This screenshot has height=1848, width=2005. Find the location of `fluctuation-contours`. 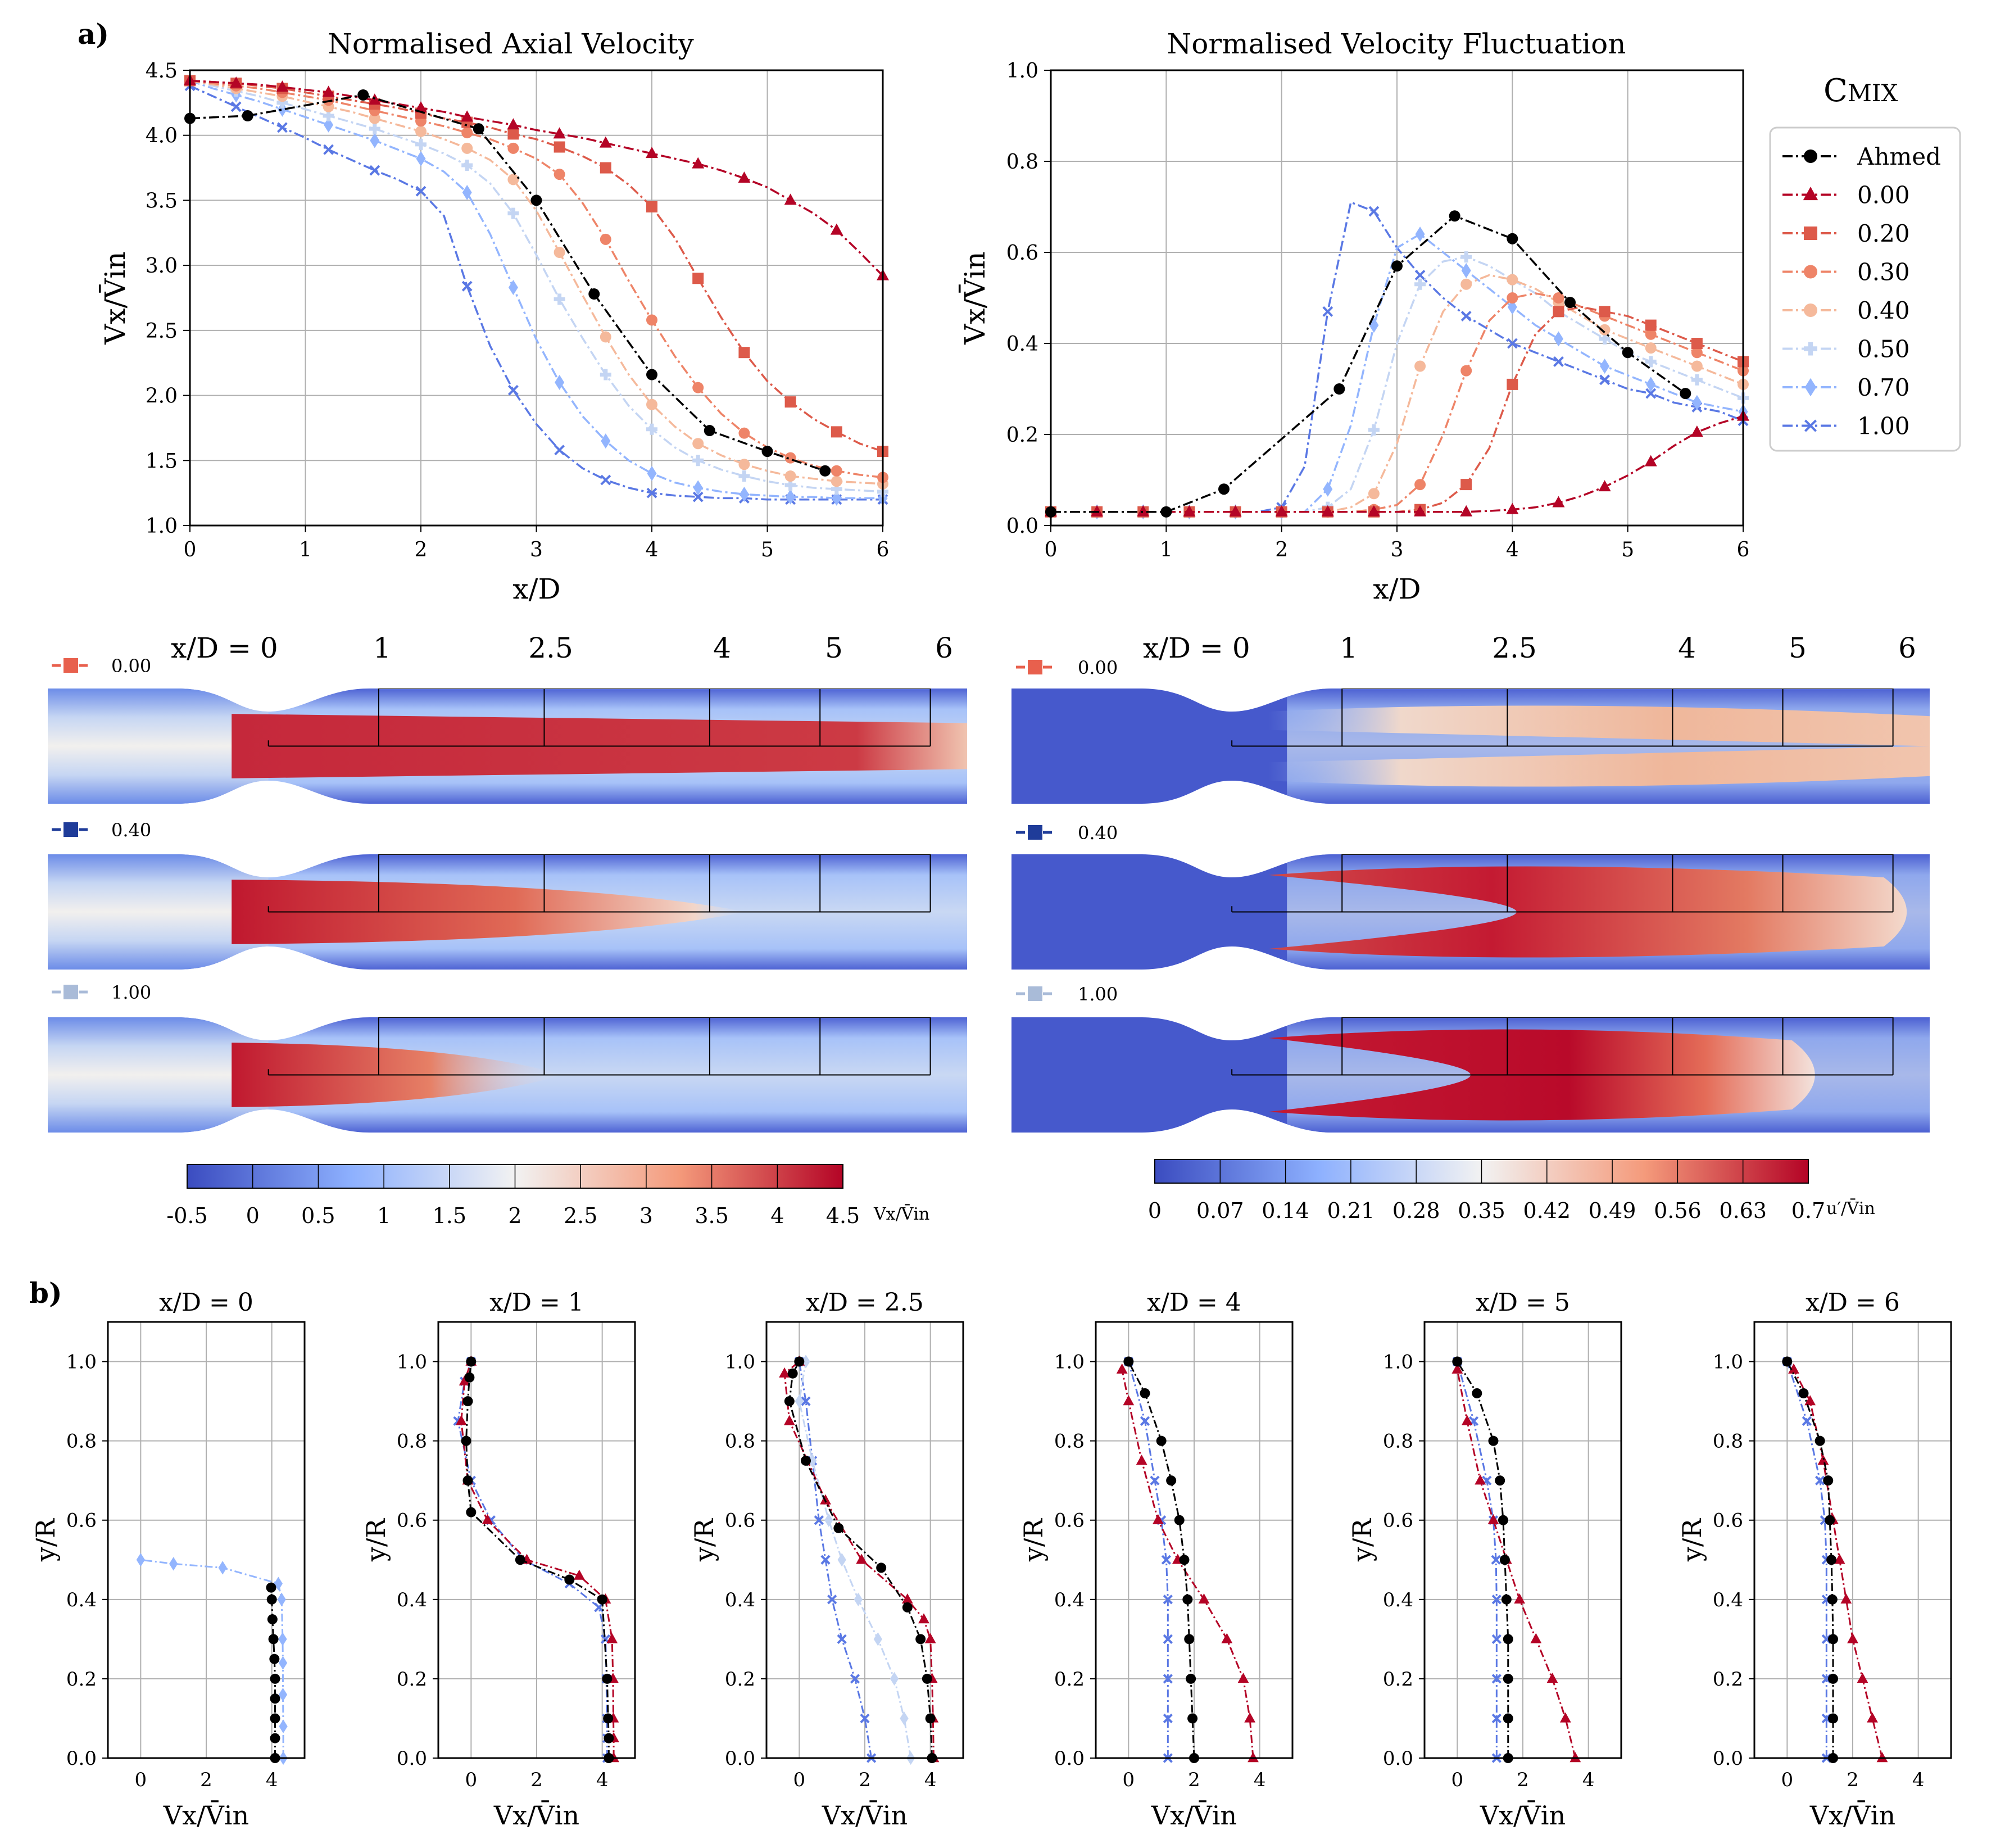

fluctuation-contours is located at coordinates (1470, 911).